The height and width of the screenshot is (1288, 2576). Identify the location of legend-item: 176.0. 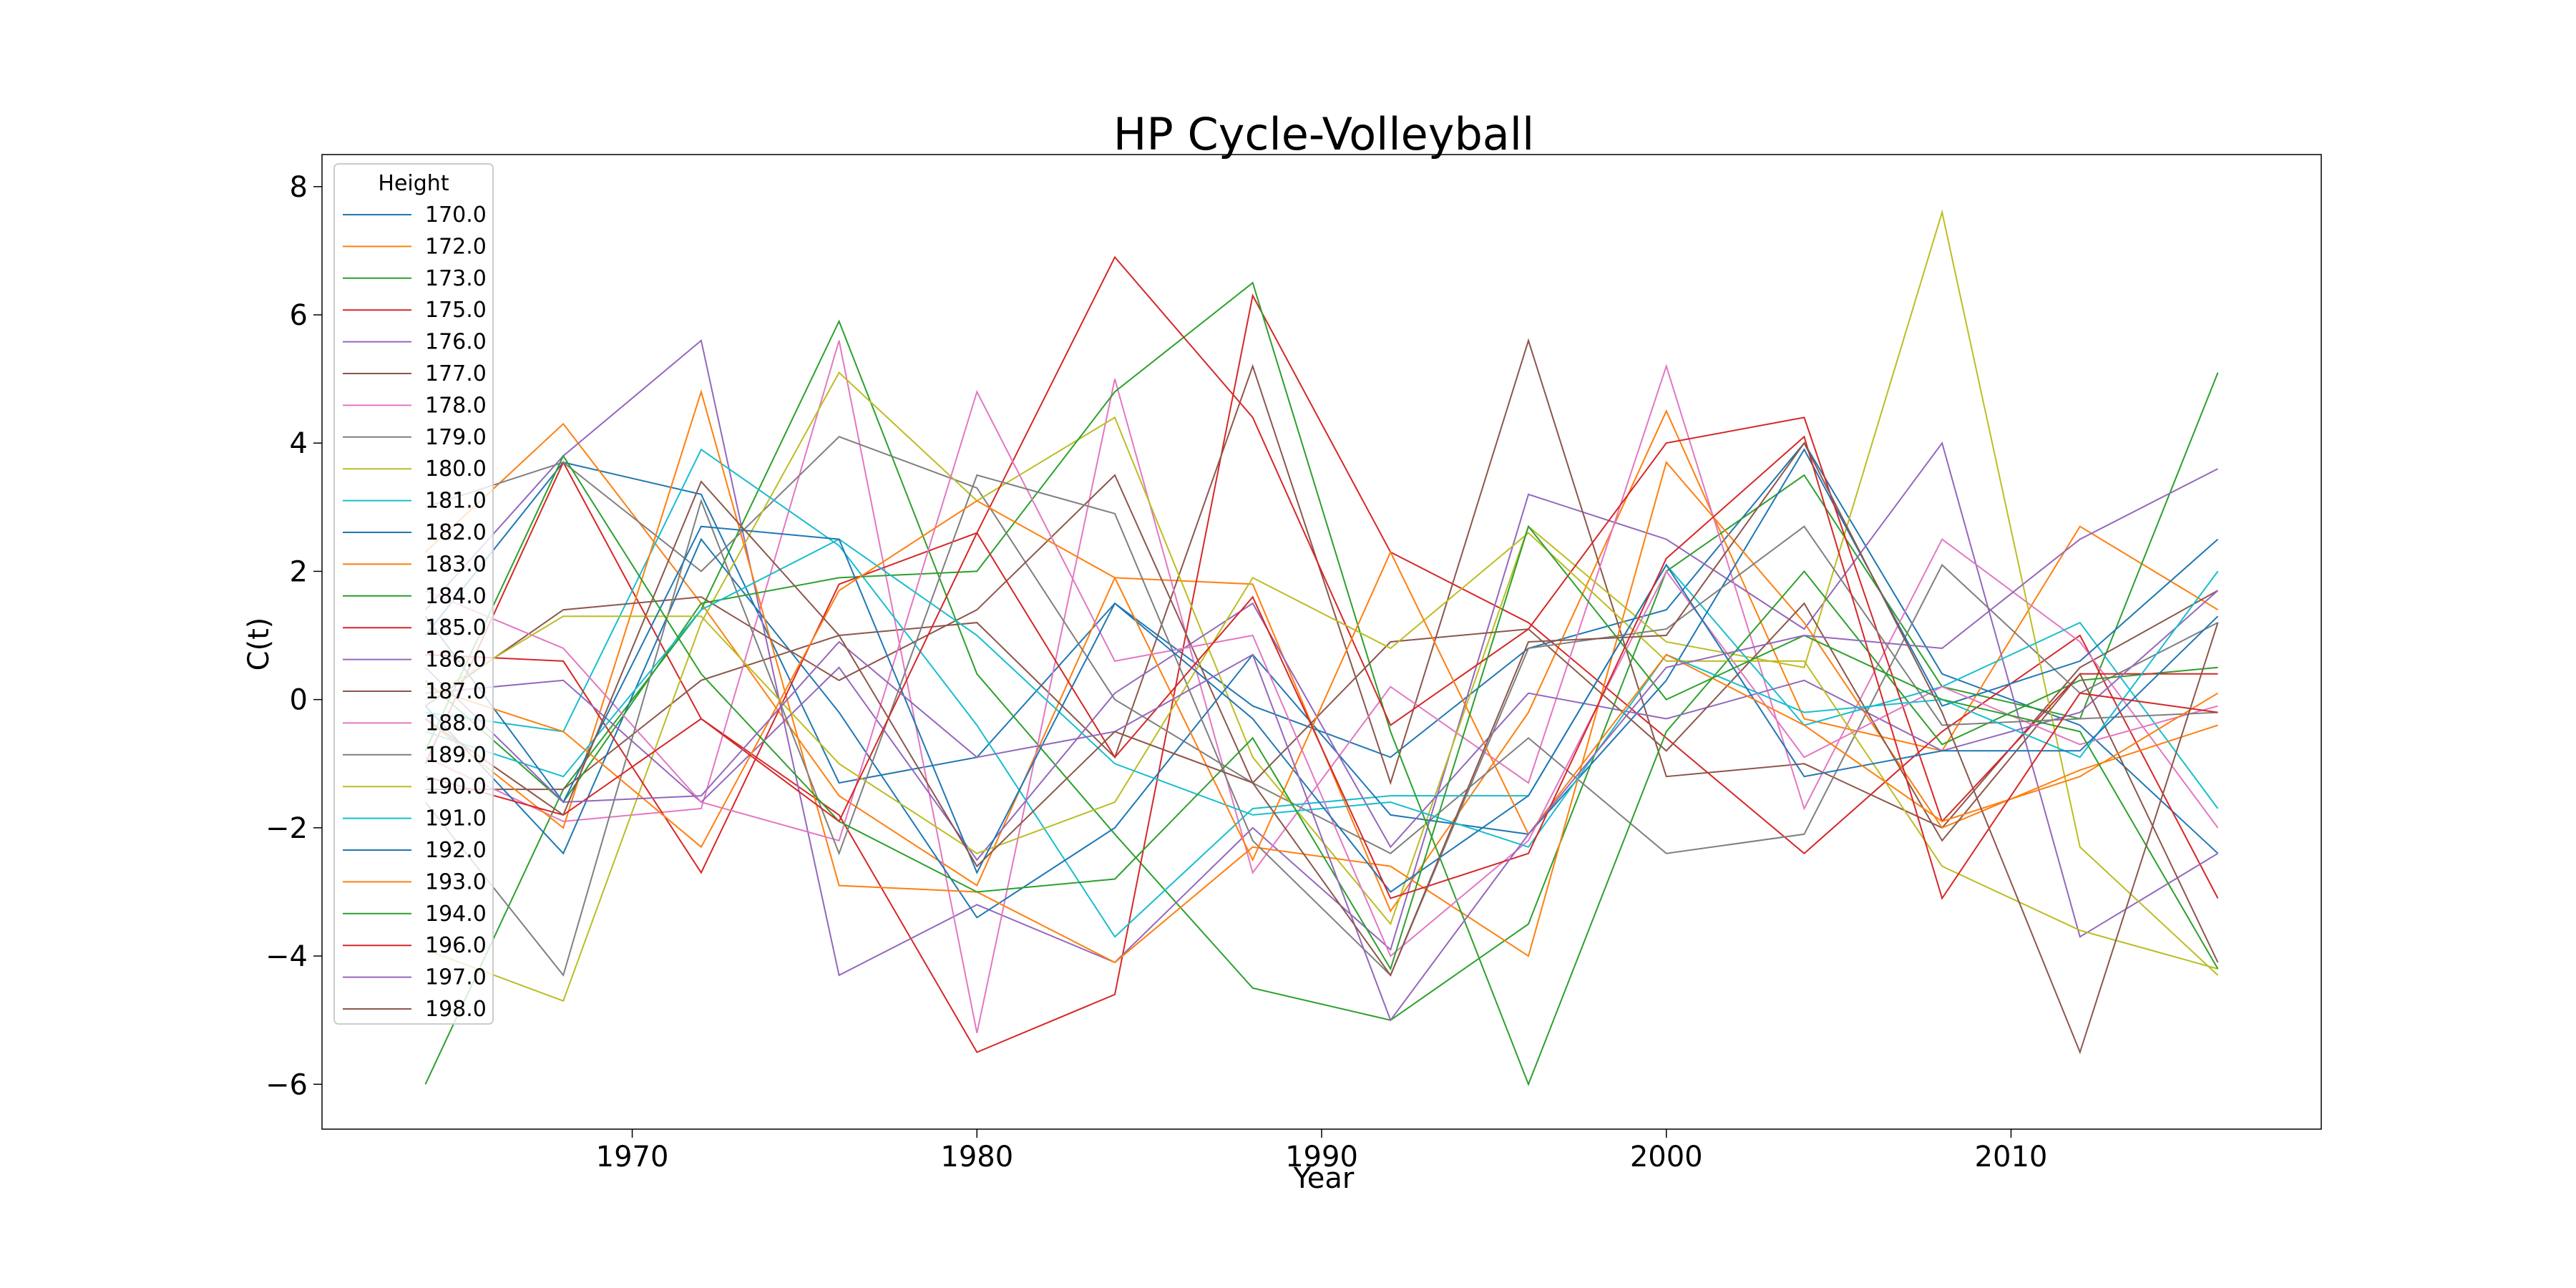
(415, 342).